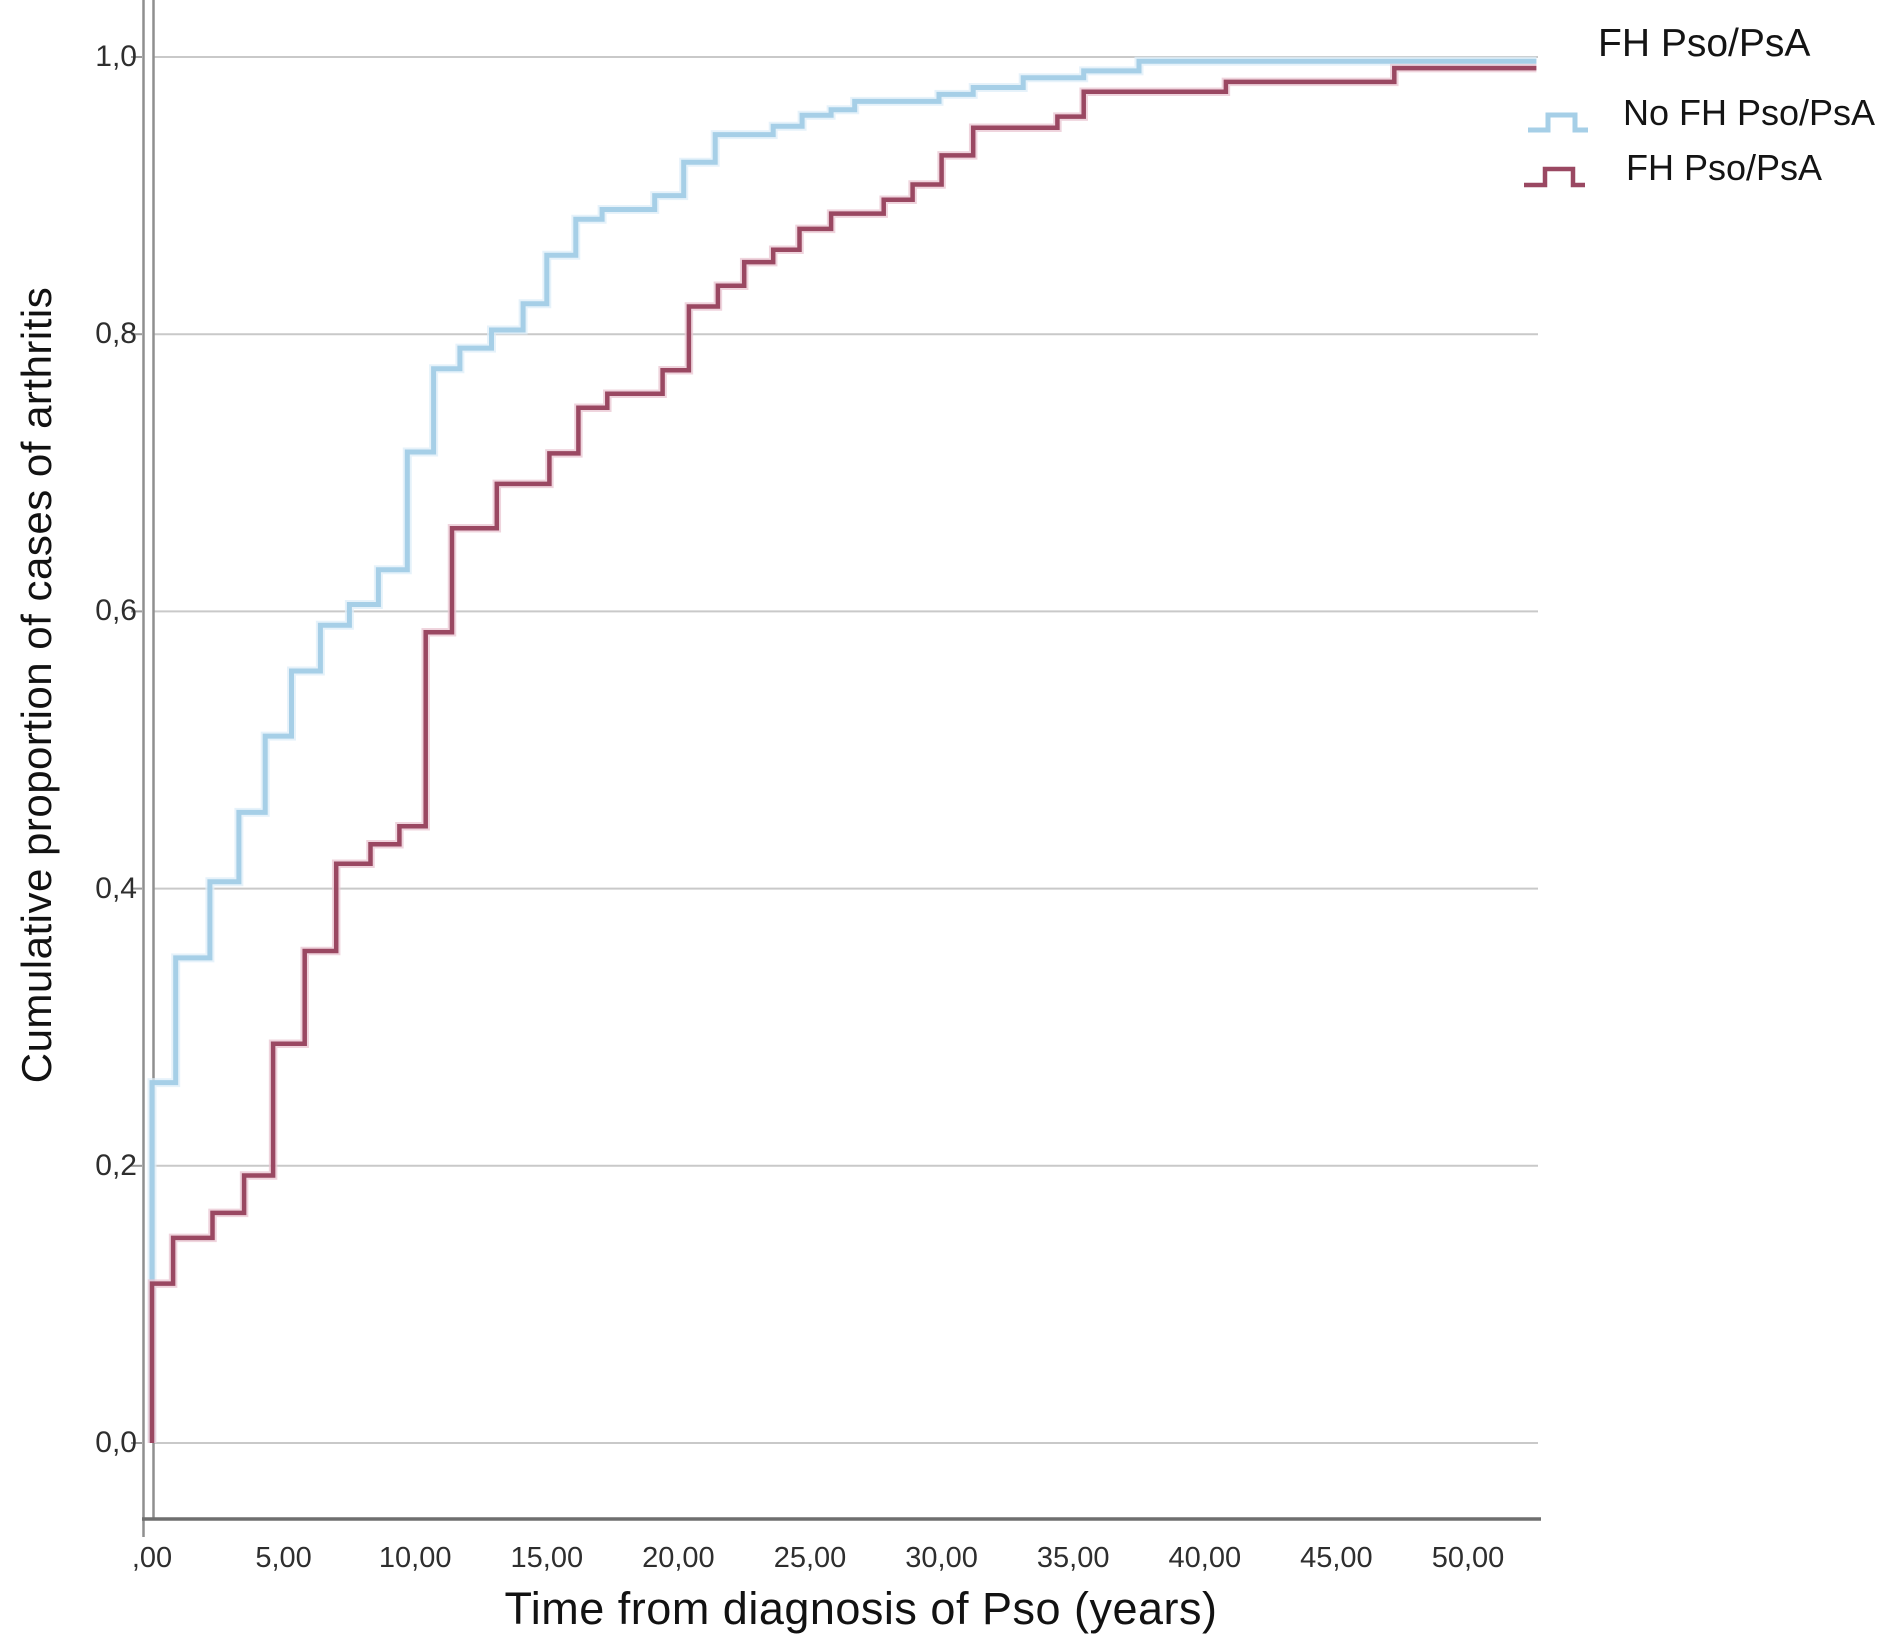 The width and height of the screenshot is (1892, 1635). Describe the element at coordinates (810, 1558) in the screenshot. I see `x-tick-label-25: 25,00` at that location.